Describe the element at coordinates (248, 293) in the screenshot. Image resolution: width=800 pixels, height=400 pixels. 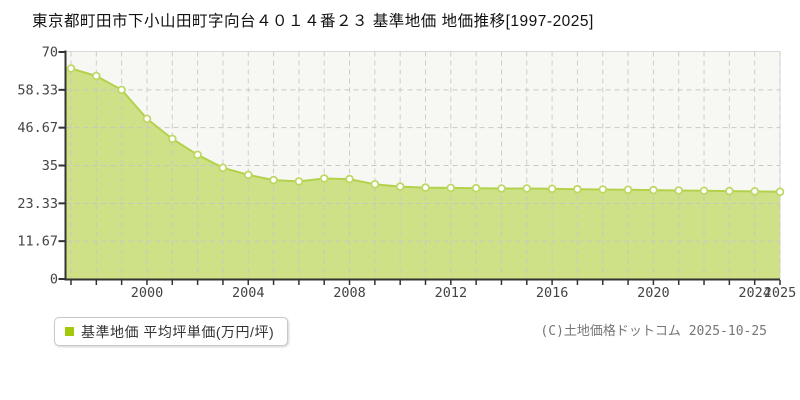
I see `x-tick-label: 2004` at that location.